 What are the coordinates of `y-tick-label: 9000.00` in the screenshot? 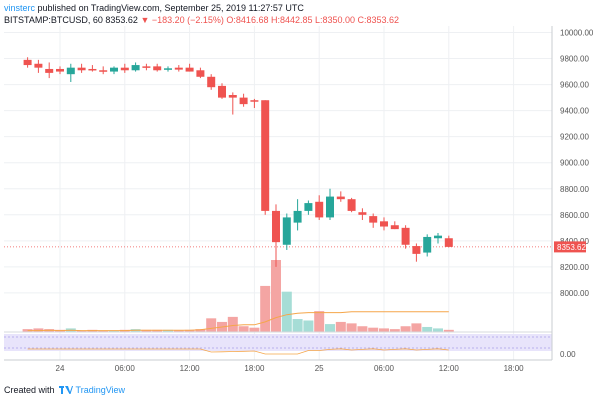 It's located at (574, 163).